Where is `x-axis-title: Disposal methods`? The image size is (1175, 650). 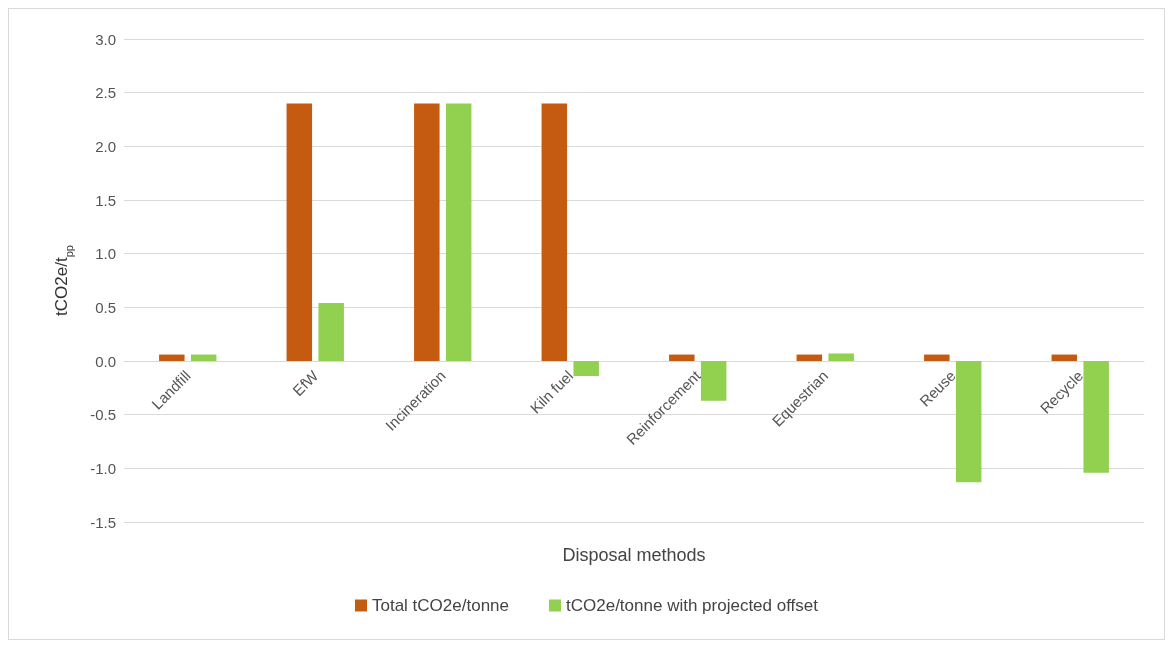
x-axis-title: Disposal methods is located at coordinates (634, 555).